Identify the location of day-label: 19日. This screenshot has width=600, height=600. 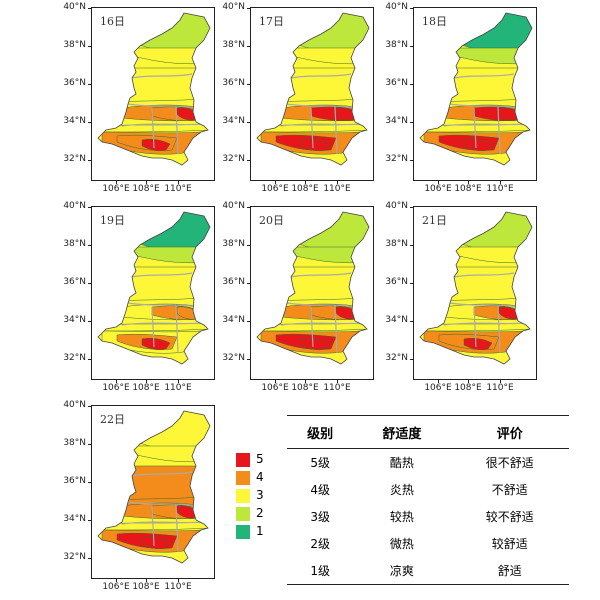
(112, 220).